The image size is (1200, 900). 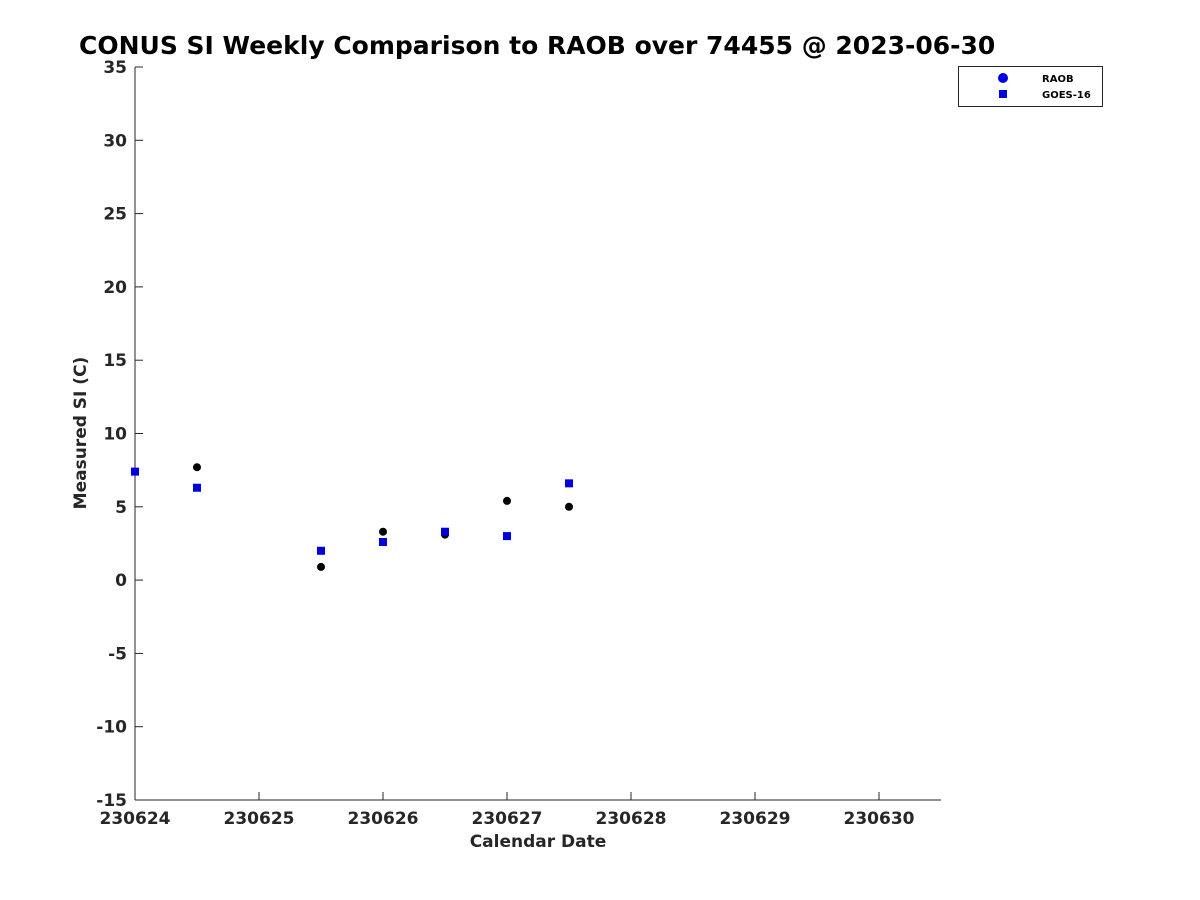 What do you see at coordinates (383, 819) in the screenshot?
I see `x-tick-label: 230626` at bounding box center [383, 819].